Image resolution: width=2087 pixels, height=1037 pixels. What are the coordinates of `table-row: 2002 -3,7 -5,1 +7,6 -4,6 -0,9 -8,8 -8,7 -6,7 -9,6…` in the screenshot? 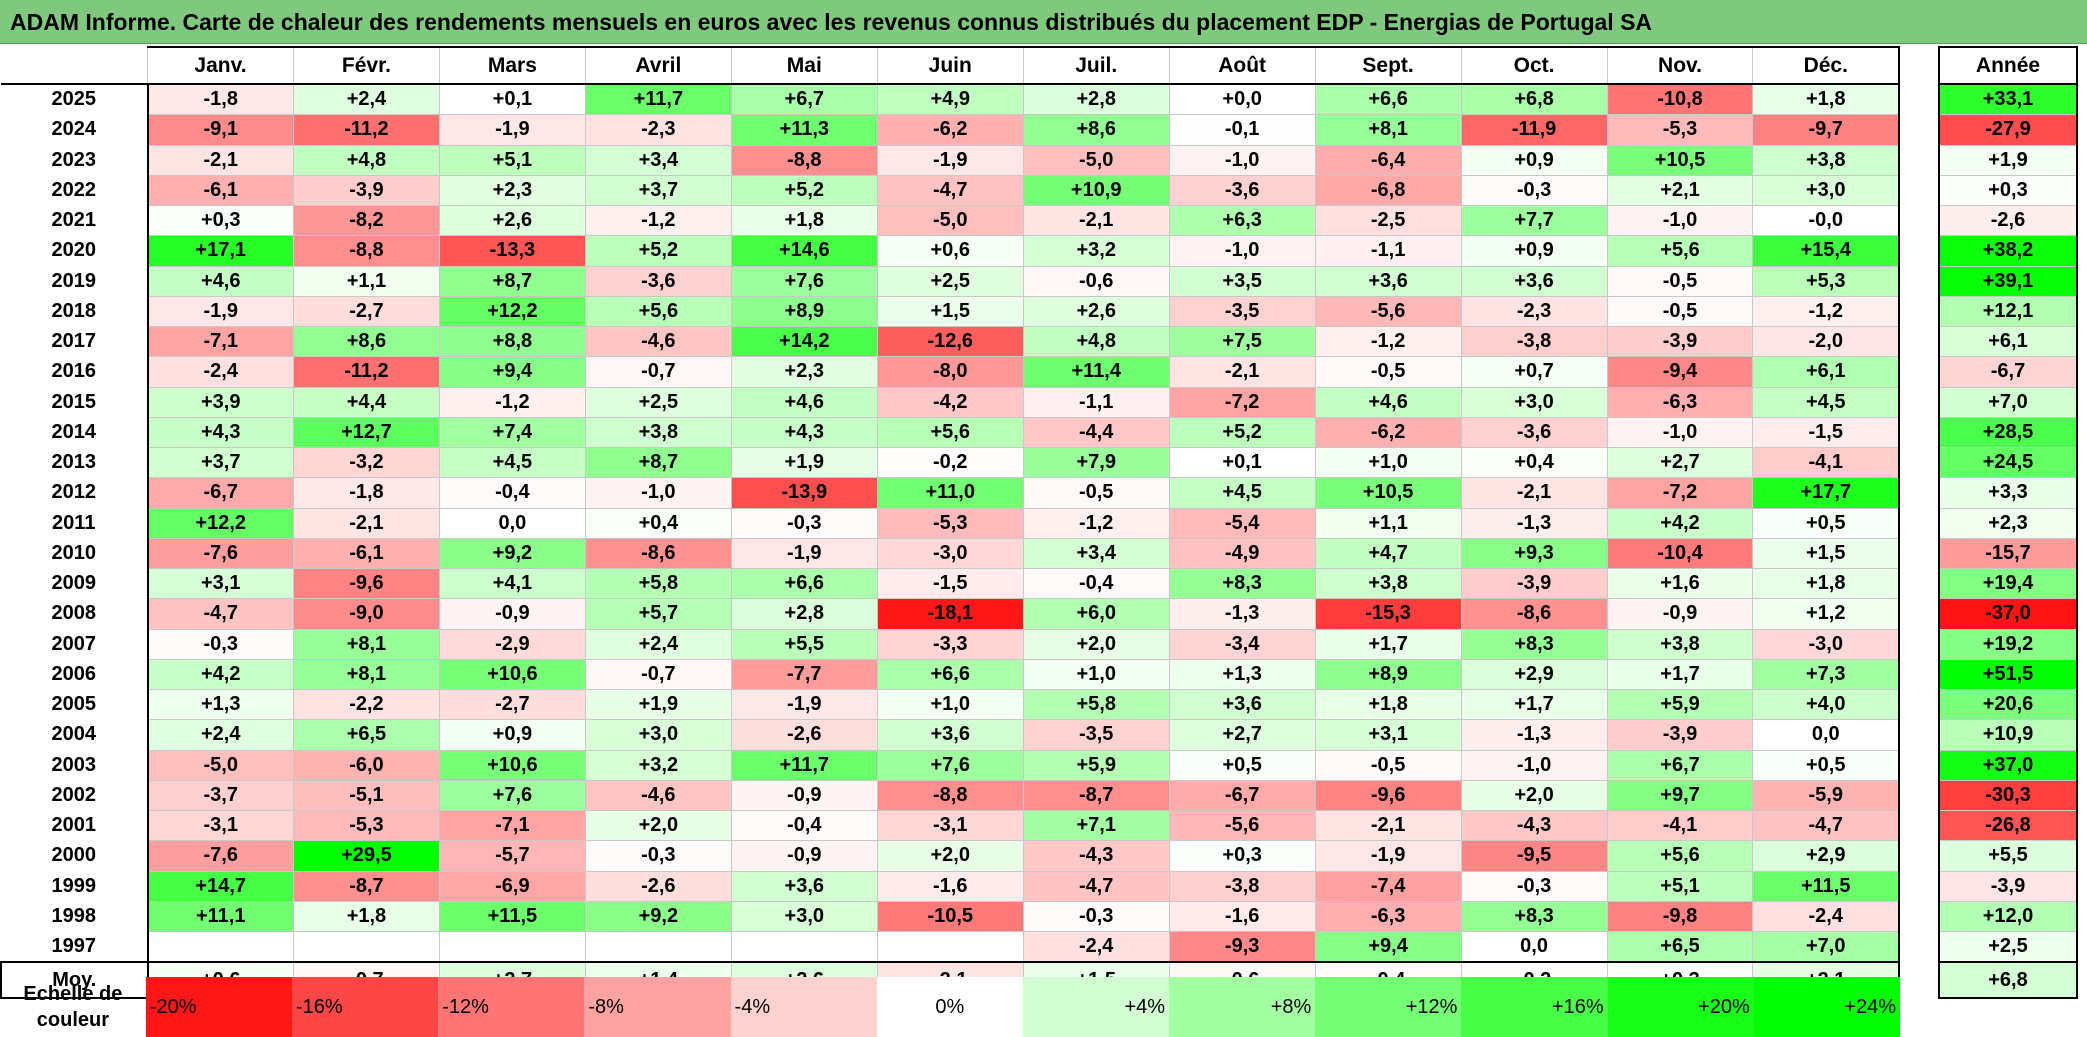 It's located at (951, 795).